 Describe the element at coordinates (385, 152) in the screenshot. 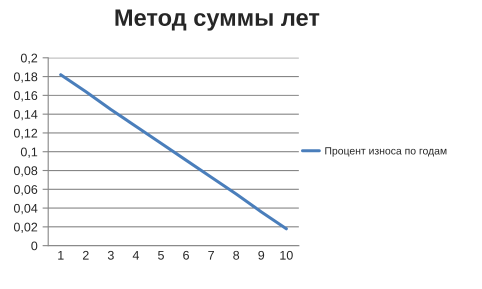

I see `legend-label: Процент износа по годам` at that location.